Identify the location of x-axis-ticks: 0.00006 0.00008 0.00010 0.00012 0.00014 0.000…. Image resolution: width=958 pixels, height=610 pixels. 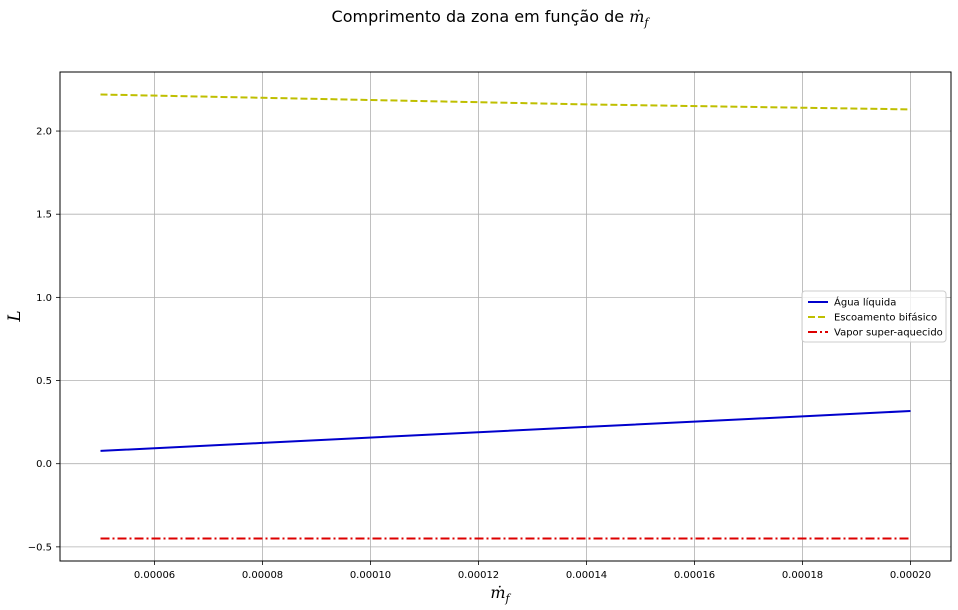
(532, 571).